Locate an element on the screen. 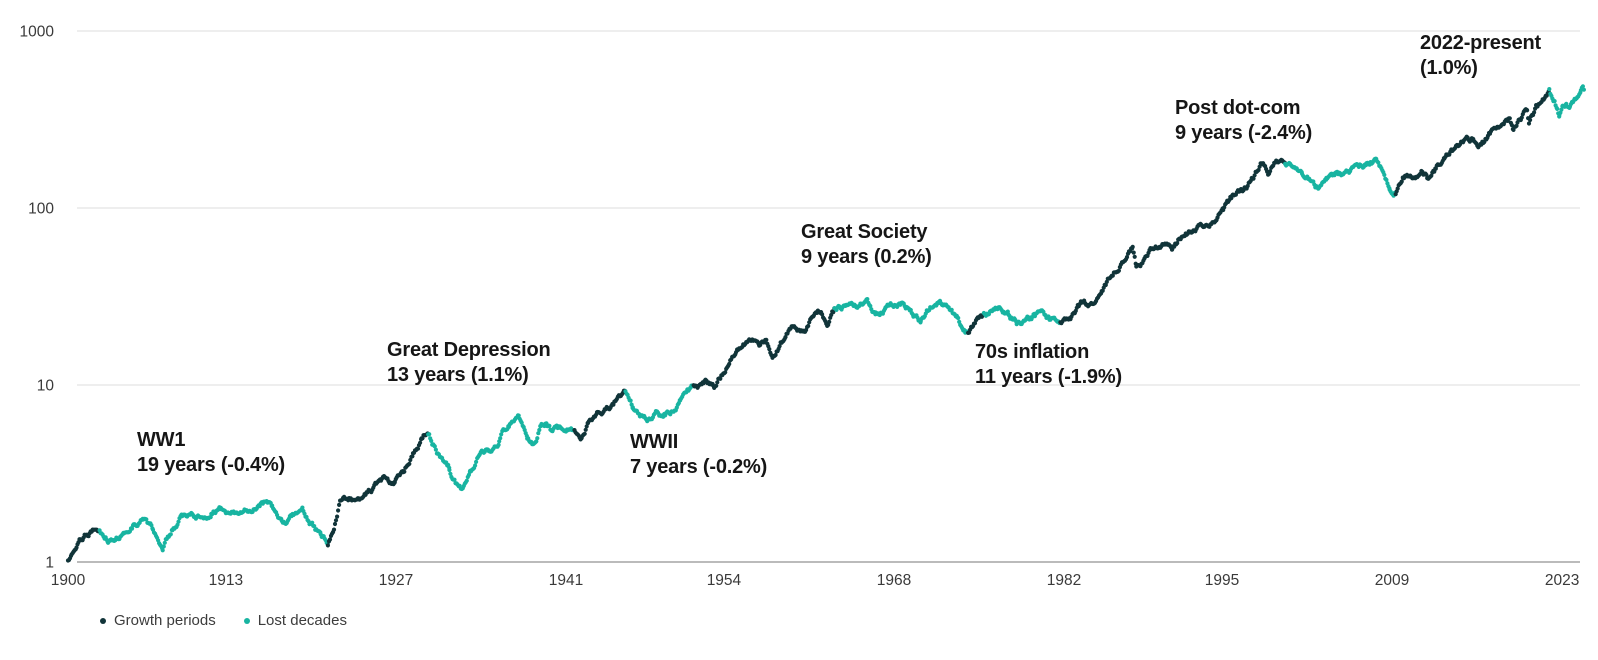  segment-ww1-lost-decade is located at coordinates (213, 526).